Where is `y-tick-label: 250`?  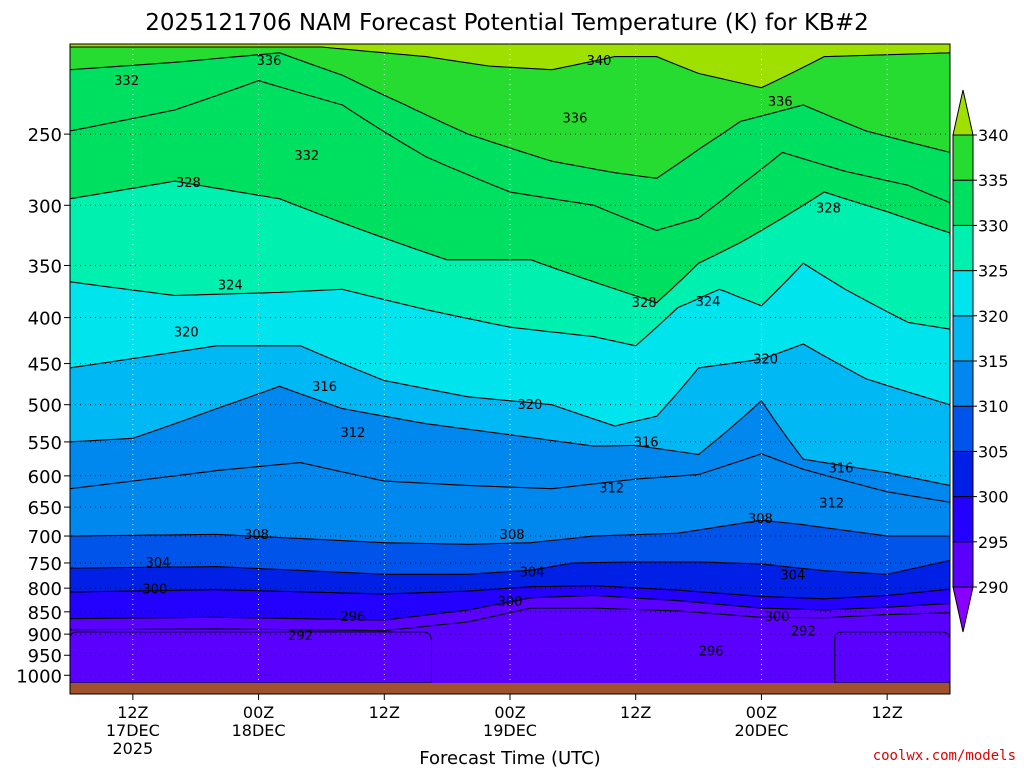
y-tick-label: 250 is located at coordinates (45, 135).